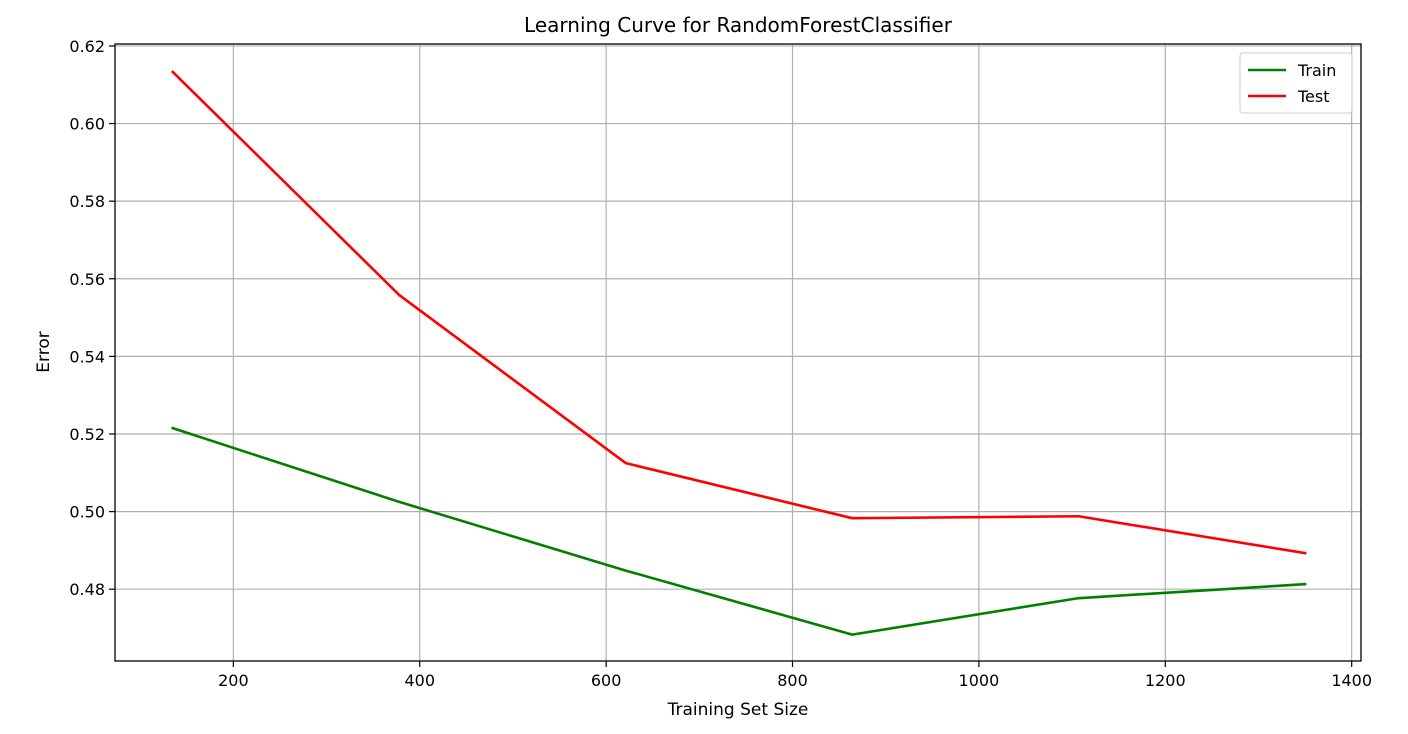  Describe the element at coordinates (87, 356) in the screenshot. I see `y-tick-label: 0.54` at that location.